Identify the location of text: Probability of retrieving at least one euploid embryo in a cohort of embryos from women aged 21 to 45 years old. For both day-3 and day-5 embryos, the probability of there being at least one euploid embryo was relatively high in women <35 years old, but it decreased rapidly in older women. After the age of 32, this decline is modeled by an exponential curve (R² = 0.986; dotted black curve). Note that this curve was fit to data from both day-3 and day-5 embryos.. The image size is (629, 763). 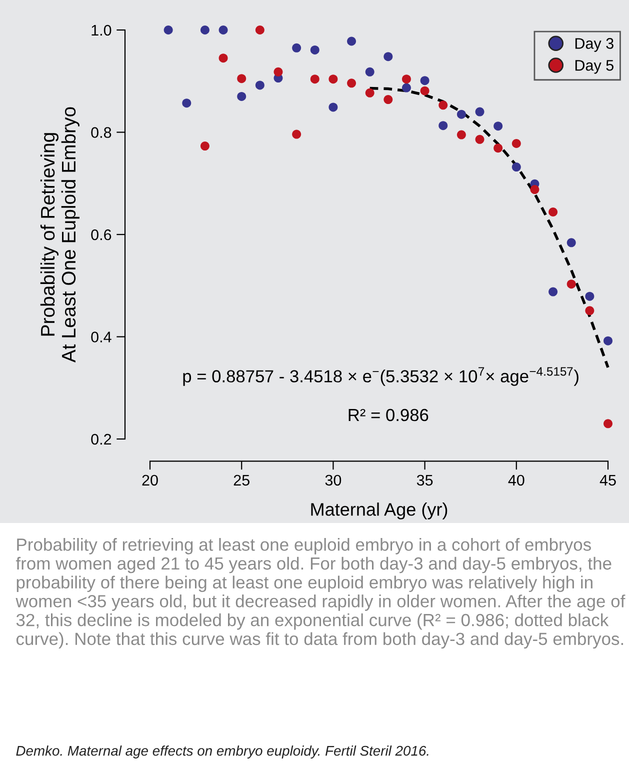
(321, 593).